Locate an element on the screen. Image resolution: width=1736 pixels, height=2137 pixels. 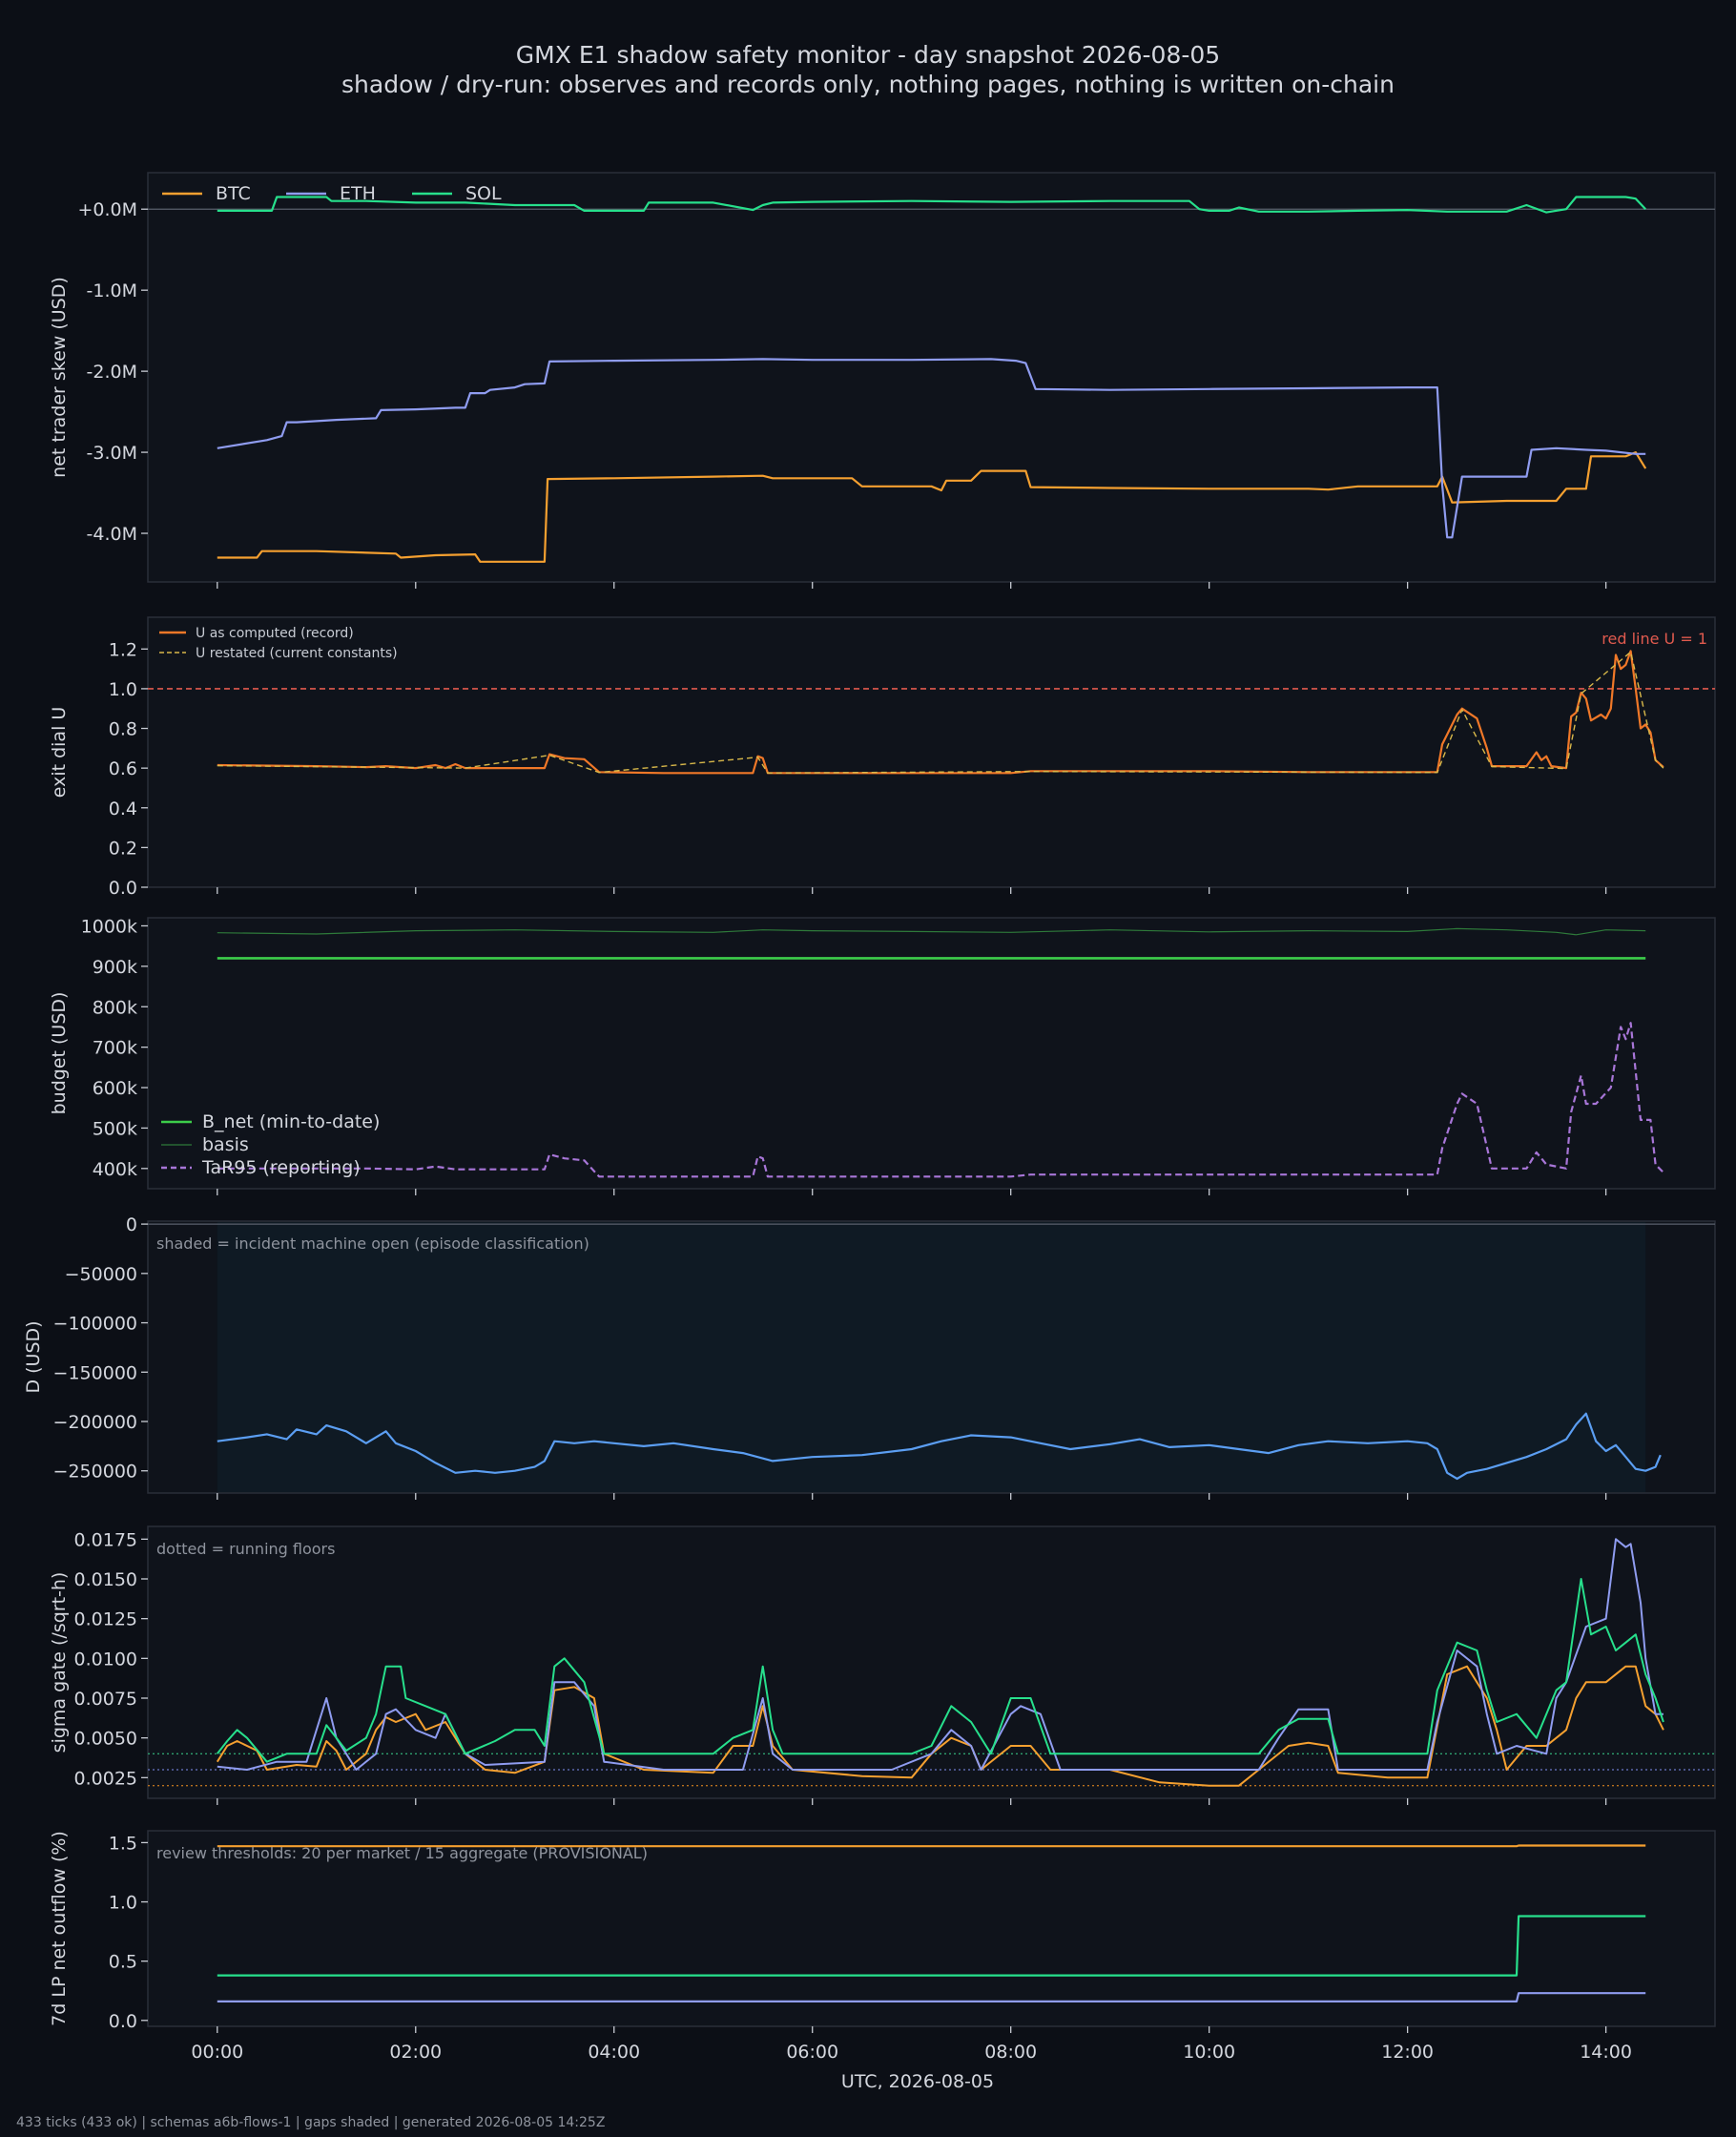
series-line-u-restated-current-constants- is located at coordinates (940, 712).